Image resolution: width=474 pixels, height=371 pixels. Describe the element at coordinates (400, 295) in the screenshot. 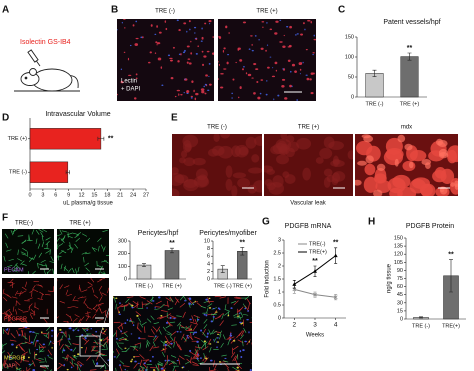

I see `y-tick-label: 45` at that location.